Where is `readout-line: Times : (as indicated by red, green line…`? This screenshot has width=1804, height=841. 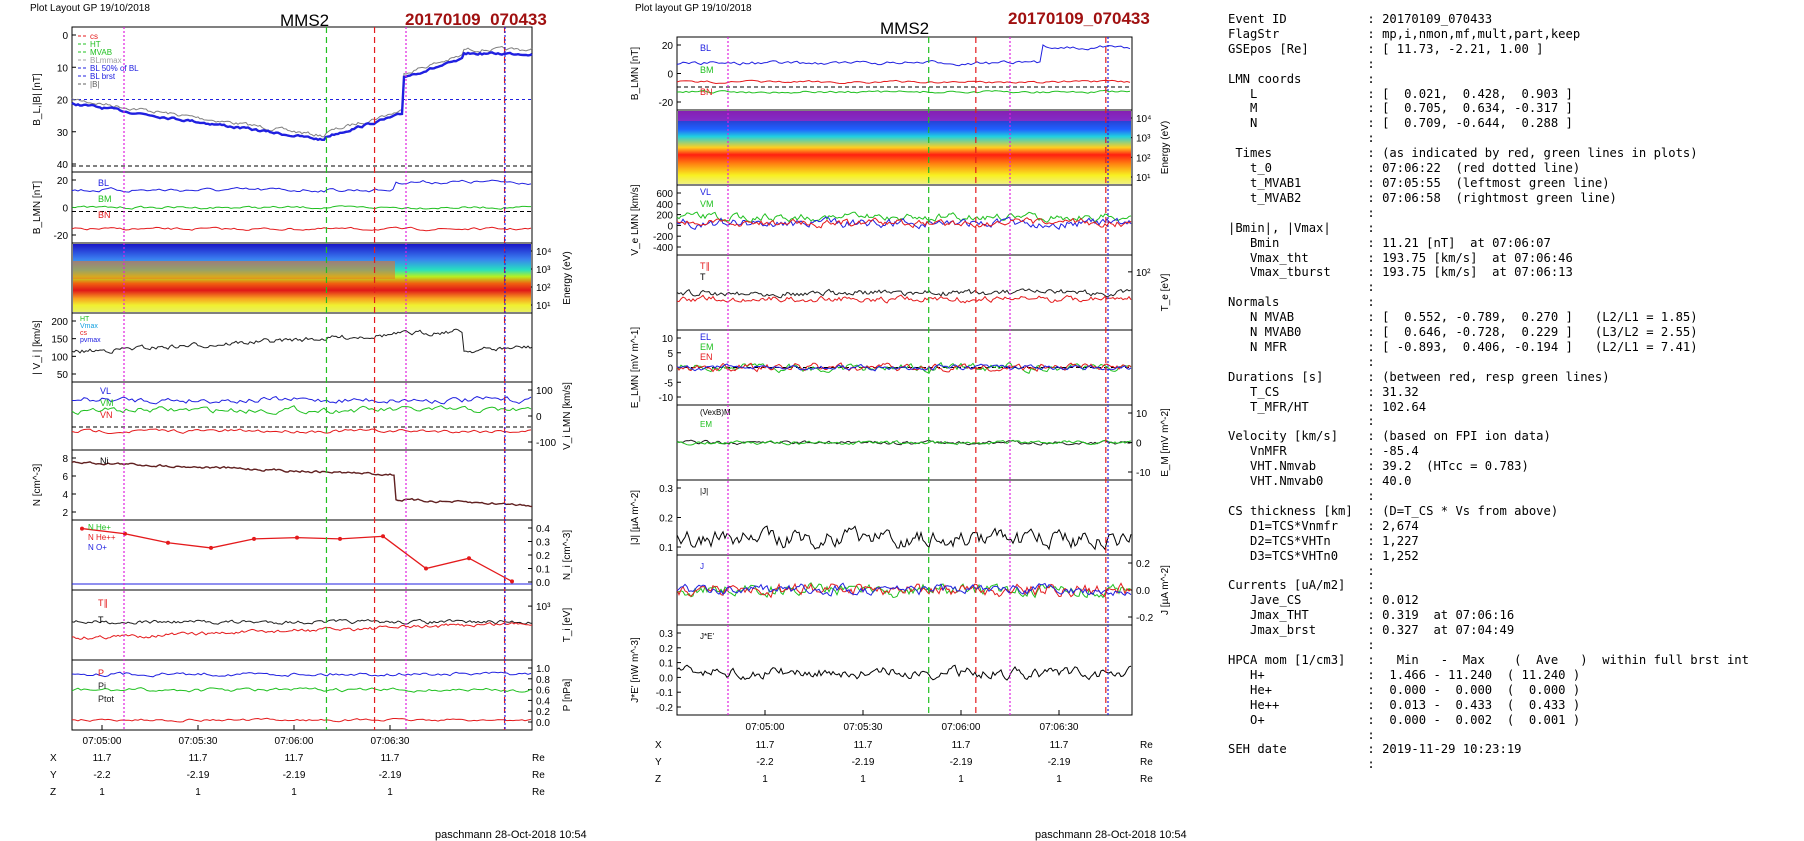
readout-line: Times : (as indicated by red, green line… is located at coordinates (1463, 153).